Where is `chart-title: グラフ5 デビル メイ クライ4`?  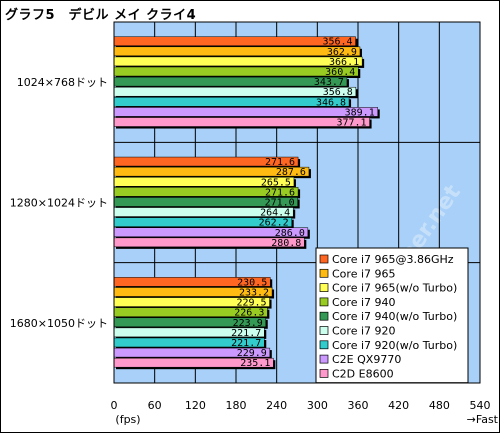 chart-title: グラフ5 デビル メイ クライ4 is located at coordinates (101, 15).